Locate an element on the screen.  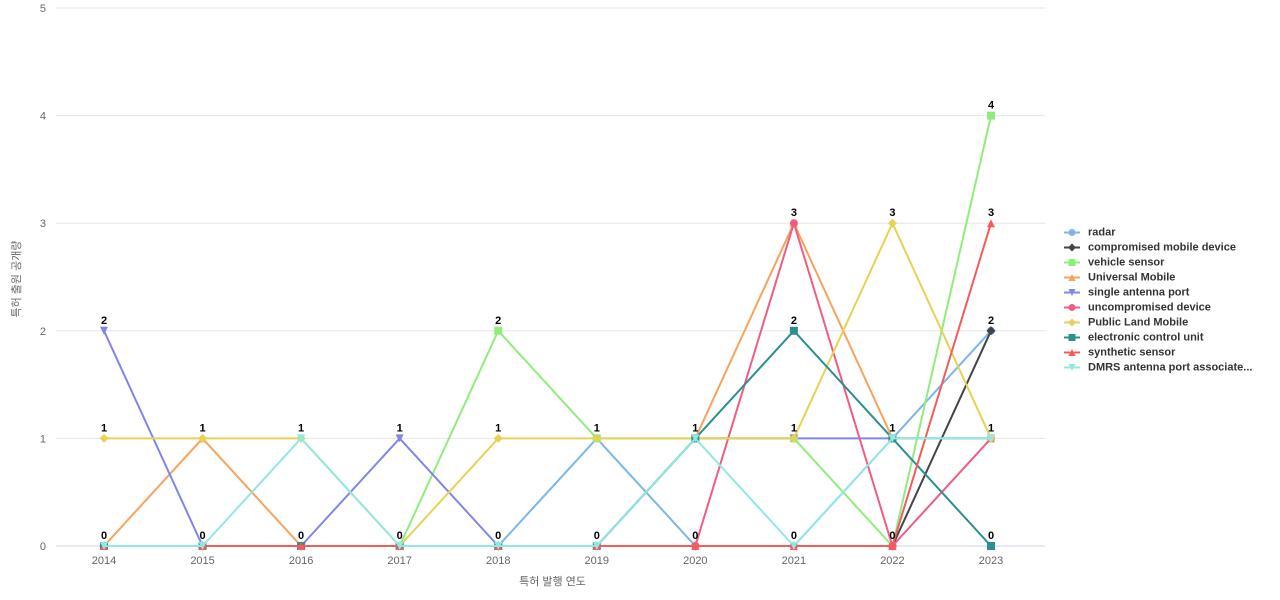
x-axis-ticks: 2014 2015 2016 2017 2018 2019 2020 2021 2022 2023 is located at coordinates (547, 561).